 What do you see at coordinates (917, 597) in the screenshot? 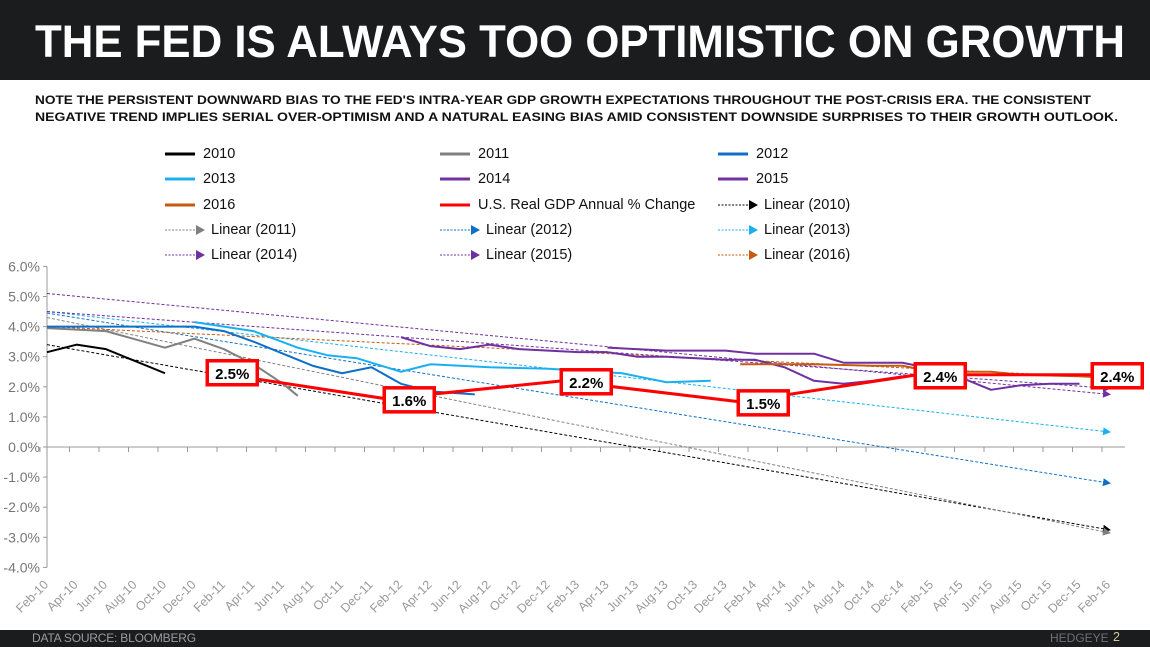
I see `x-tick-label: Feb-15` at bounding box center [917, 597].